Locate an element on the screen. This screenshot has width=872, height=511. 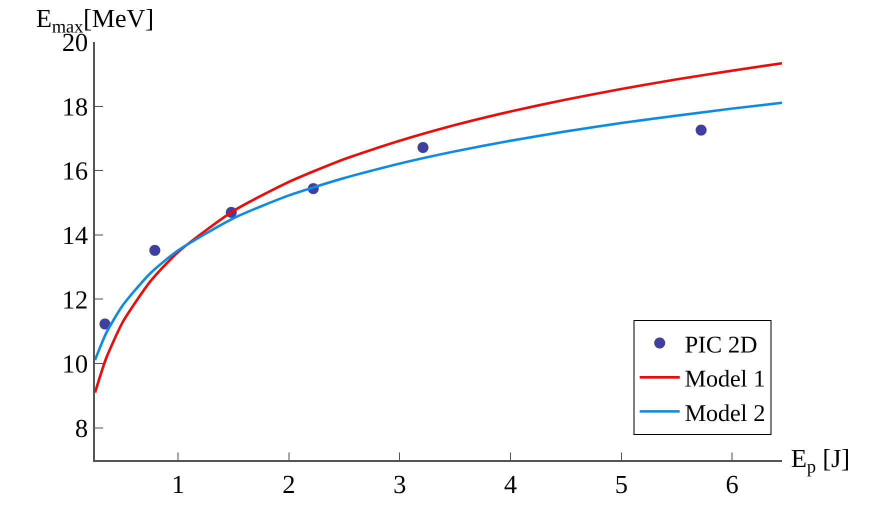
legend-label: Model 1 is located at coordinates (725, 379).